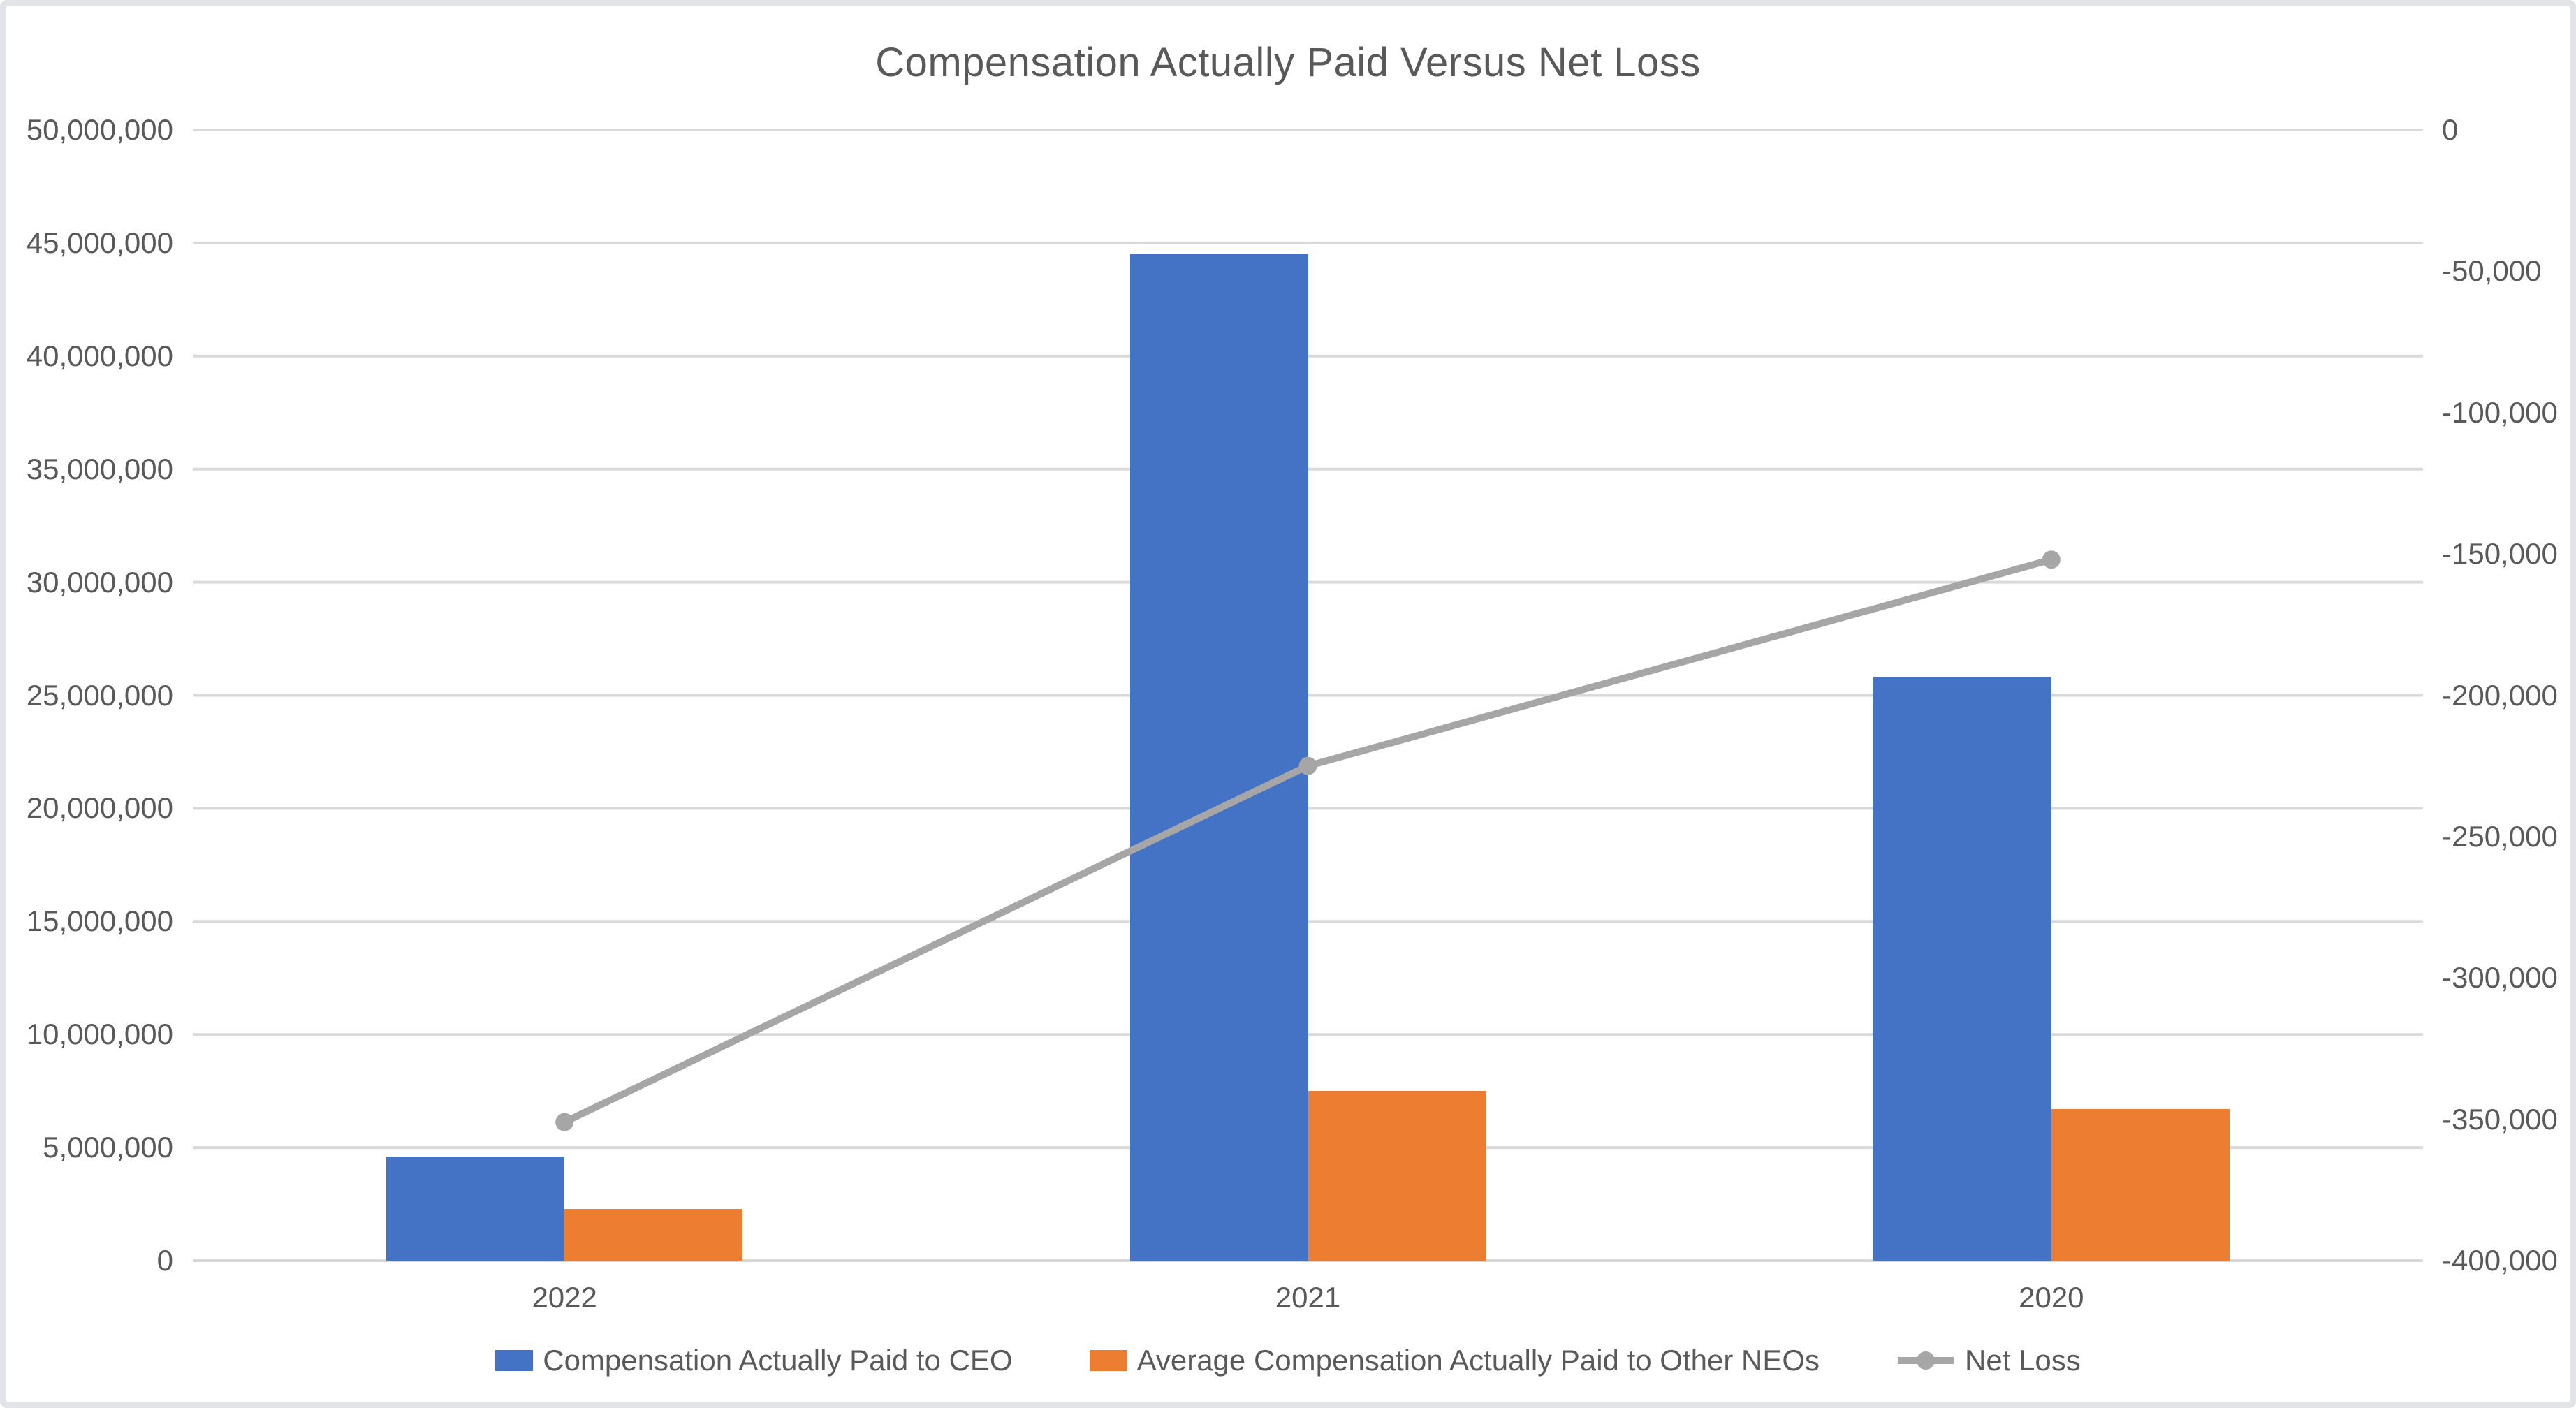 This screenshot has width=2576, height=1408. What do you see at coordinates (100, 355) in the screenshot?
I see `y-axis-left-tick-label: 40,000,000` at bounding box center [100, 355].